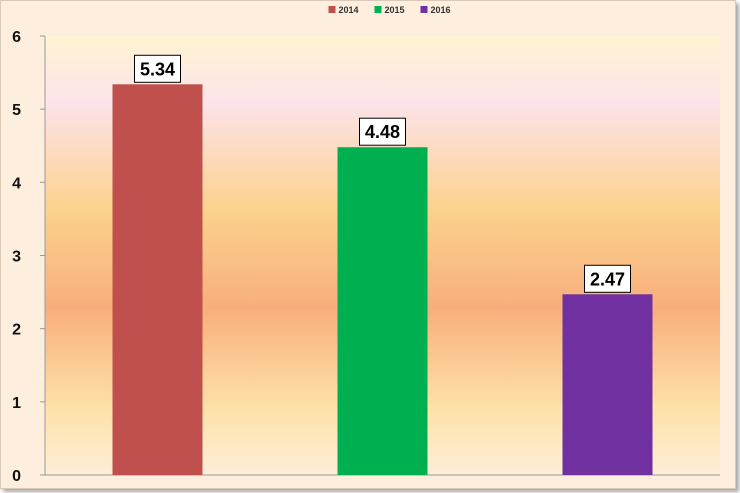 The width and height of the screenshot is (740, 493). I want to click on legend-entry: 2016, so click(441, 10).